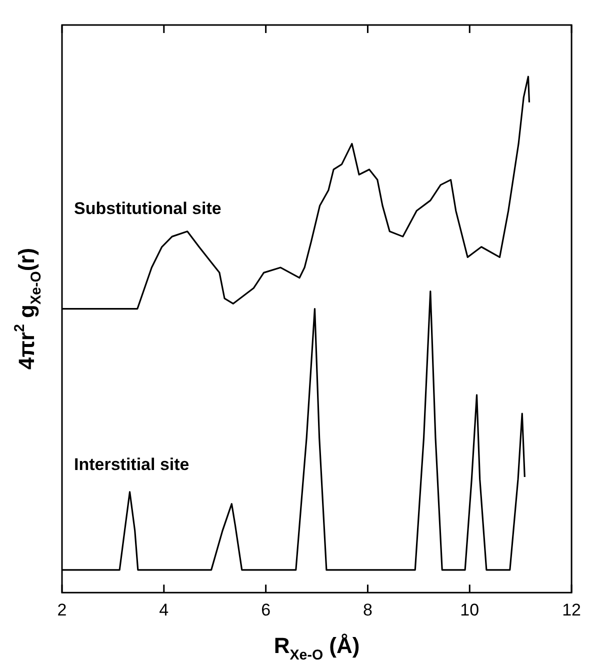  Describe the element at coordinates (367, 610) in the screenshot. I see `x-tick-label: 8` at that location.